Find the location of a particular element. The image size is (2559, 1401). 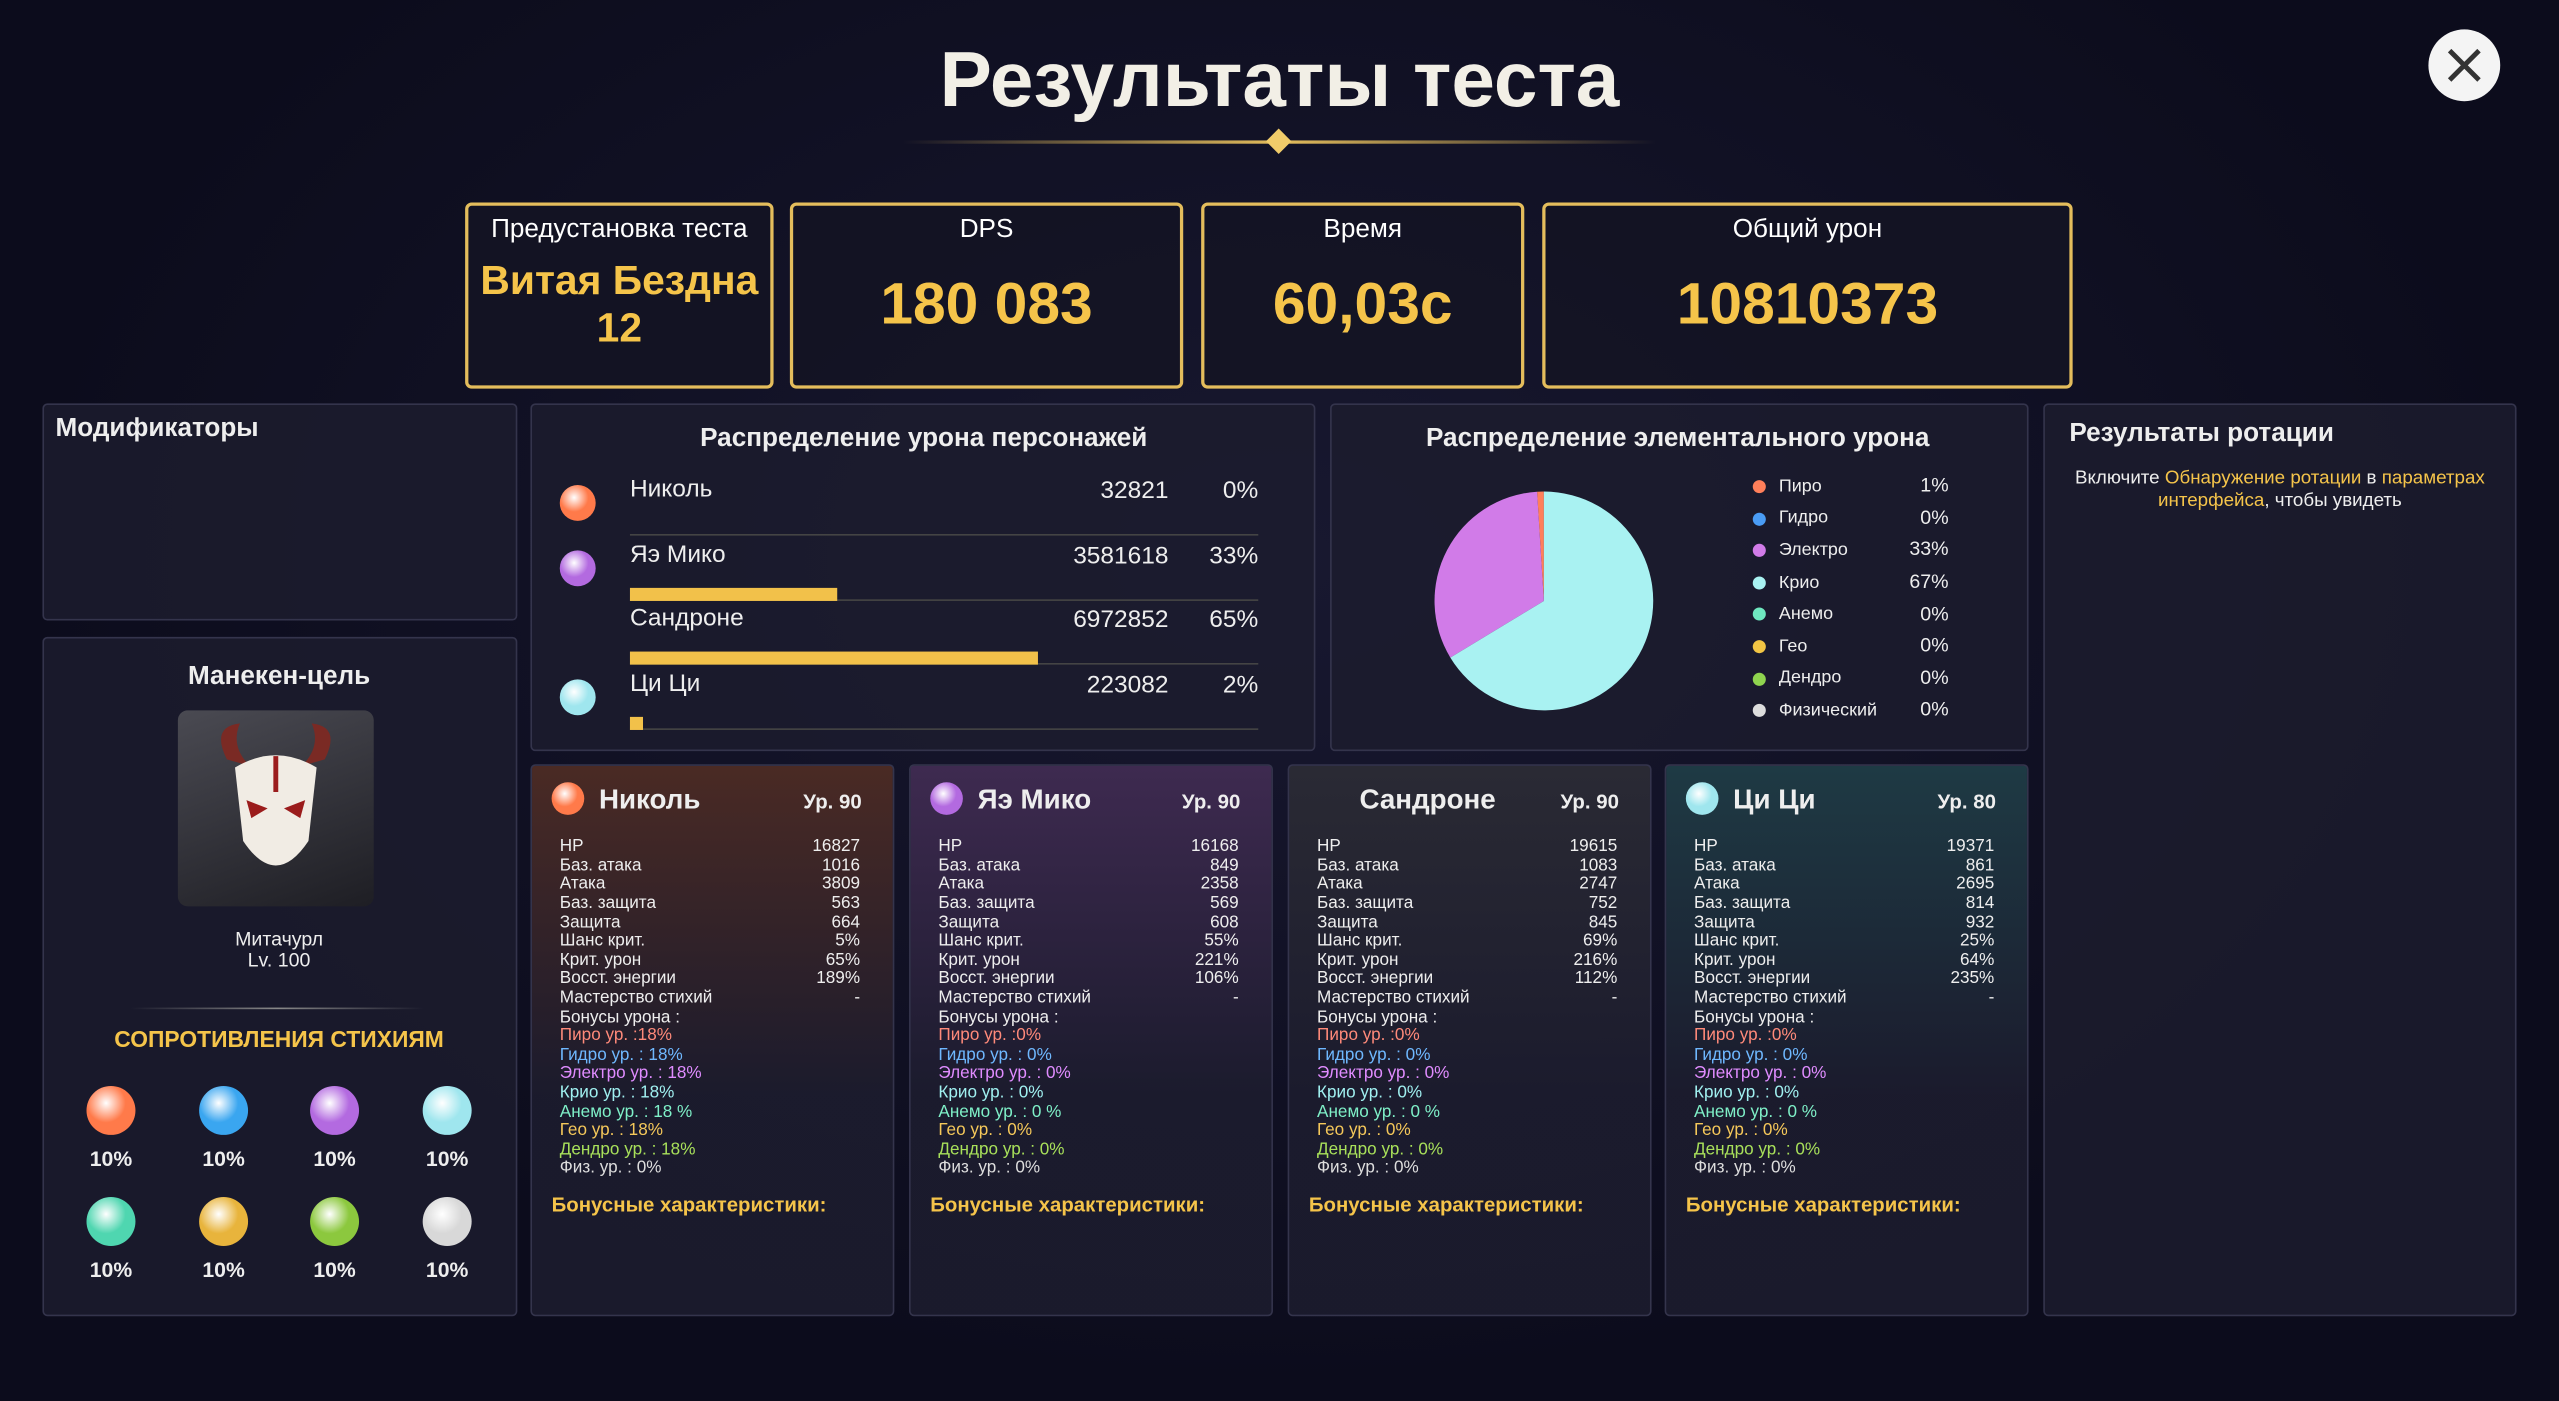

panel-title: Распределение урона персонажей is located at coordinates (924, 437).